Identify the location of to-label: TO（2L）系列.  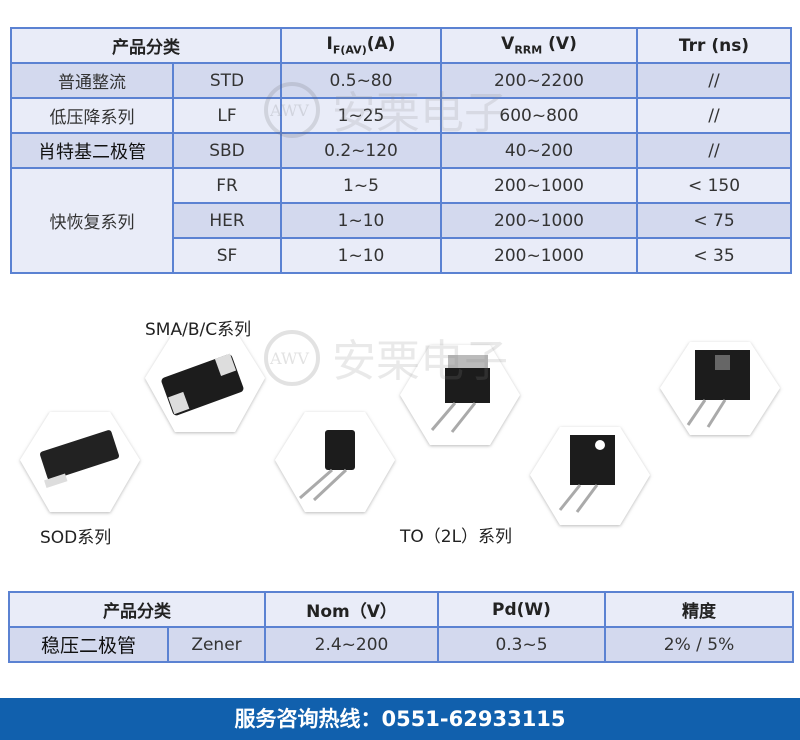
(456, 537).